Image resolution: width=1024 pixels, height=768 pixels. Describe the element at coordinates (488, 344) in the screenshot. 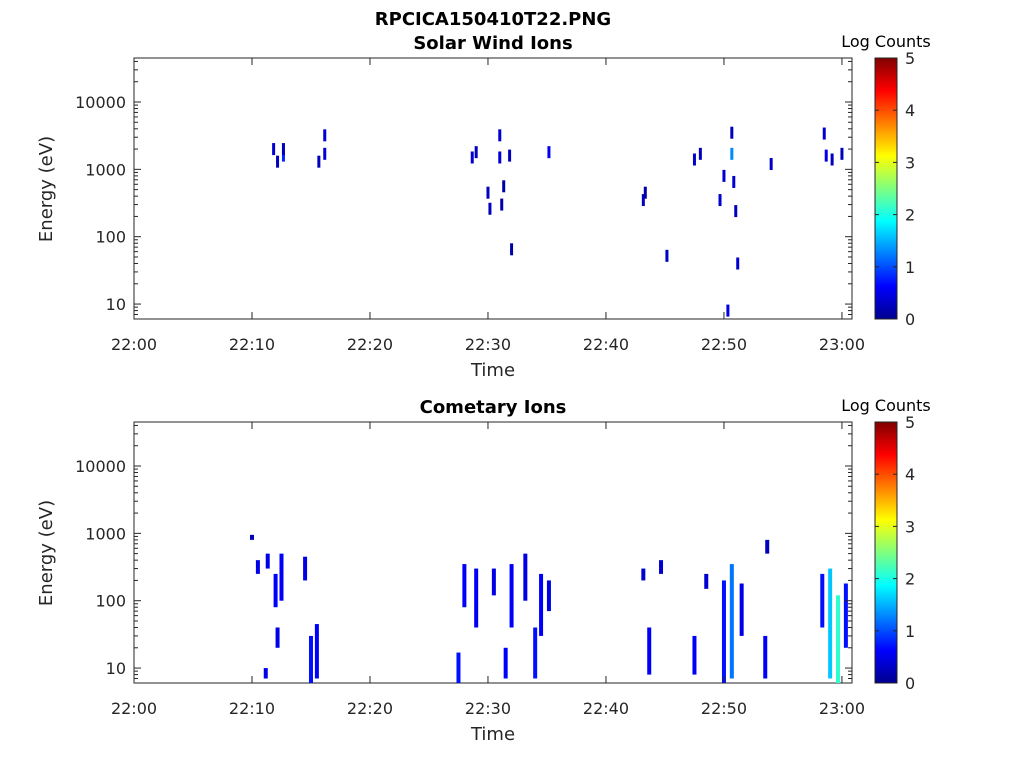

I see `x-tick-label: 22:30` at that location.